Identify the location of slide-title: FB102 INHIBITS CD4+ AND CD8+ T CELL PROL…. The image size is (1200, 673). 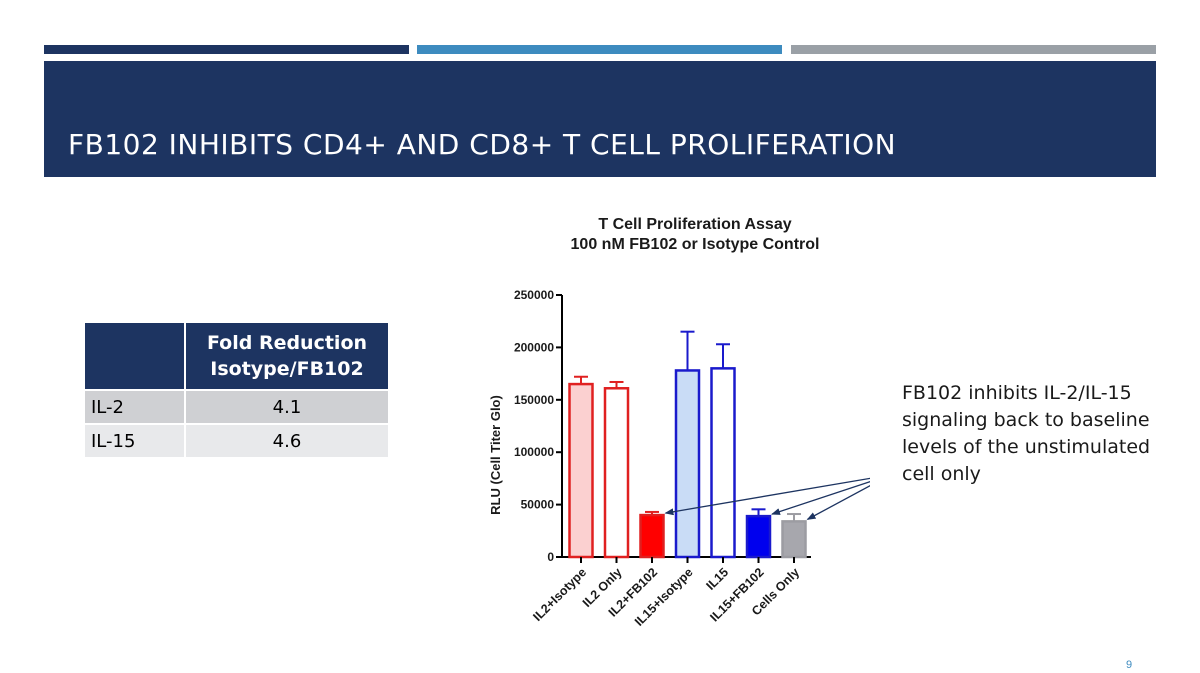
(482, 144).